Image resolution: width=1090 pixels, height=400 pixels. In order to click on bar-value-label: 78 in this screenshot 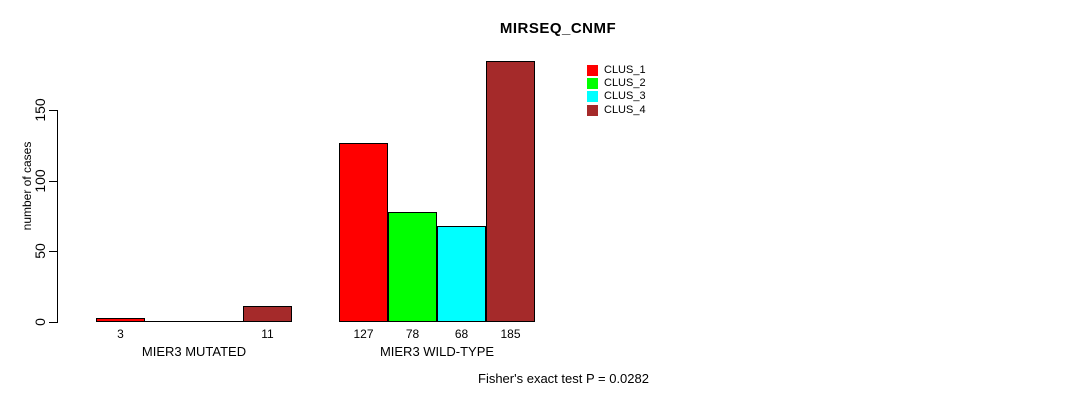, I will do `click(412, 334)`.